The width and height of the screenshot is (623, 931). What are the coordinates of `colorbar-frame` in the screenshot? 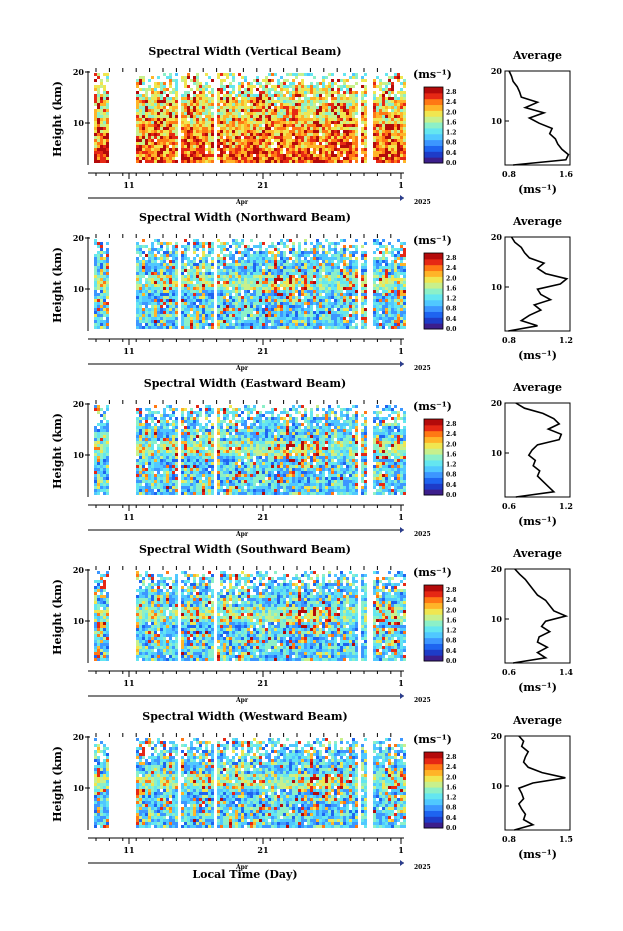 It's located at (433, 291).